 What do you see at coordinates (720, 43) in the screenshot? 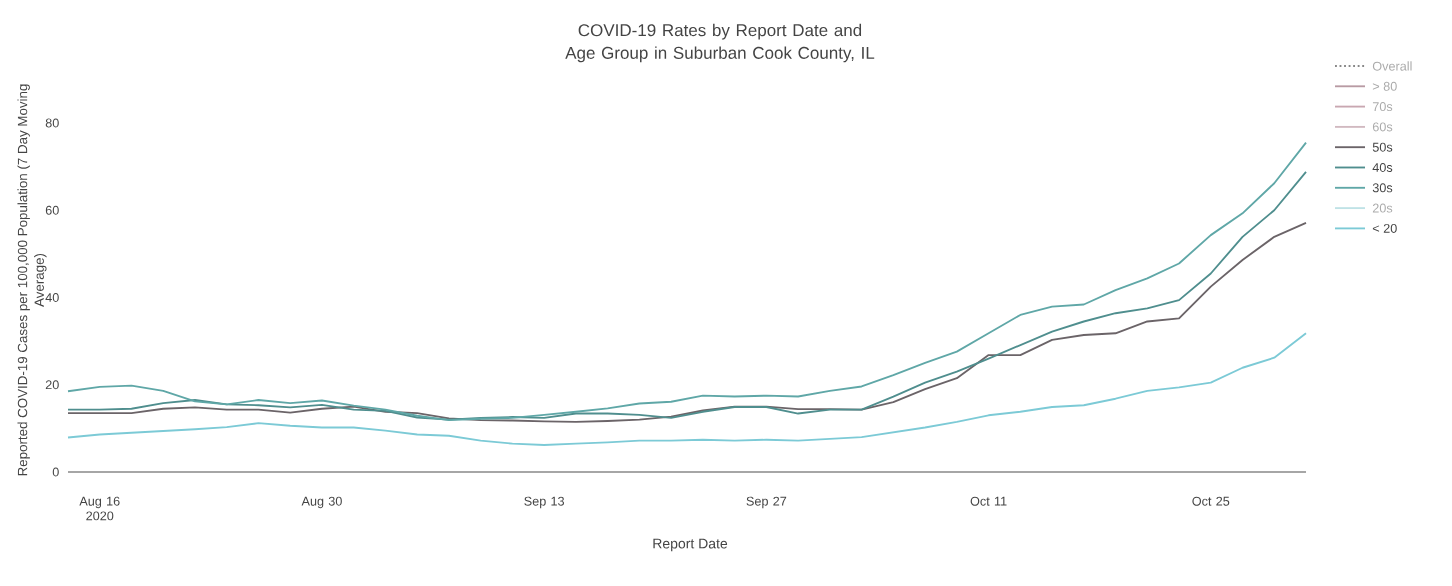
I see `chart-title: COVID-19 Rates by Report Date and Age Group in Suburban Cook County, IL` at bounding box center [720, 43].